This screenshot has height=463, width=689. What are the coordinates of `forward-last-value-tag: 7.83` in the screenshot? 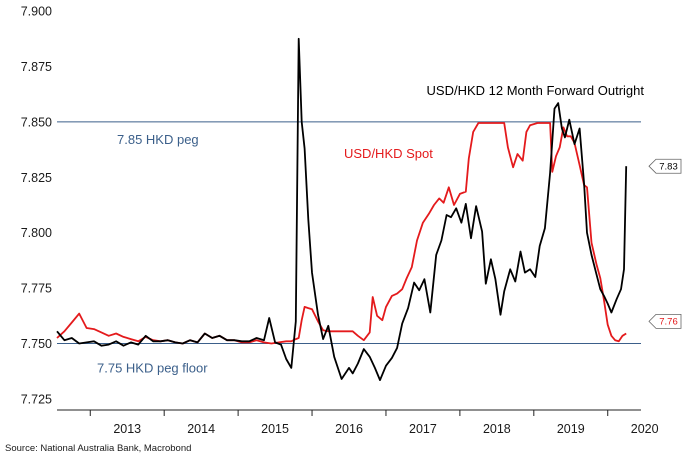 It's located at (665, 166).